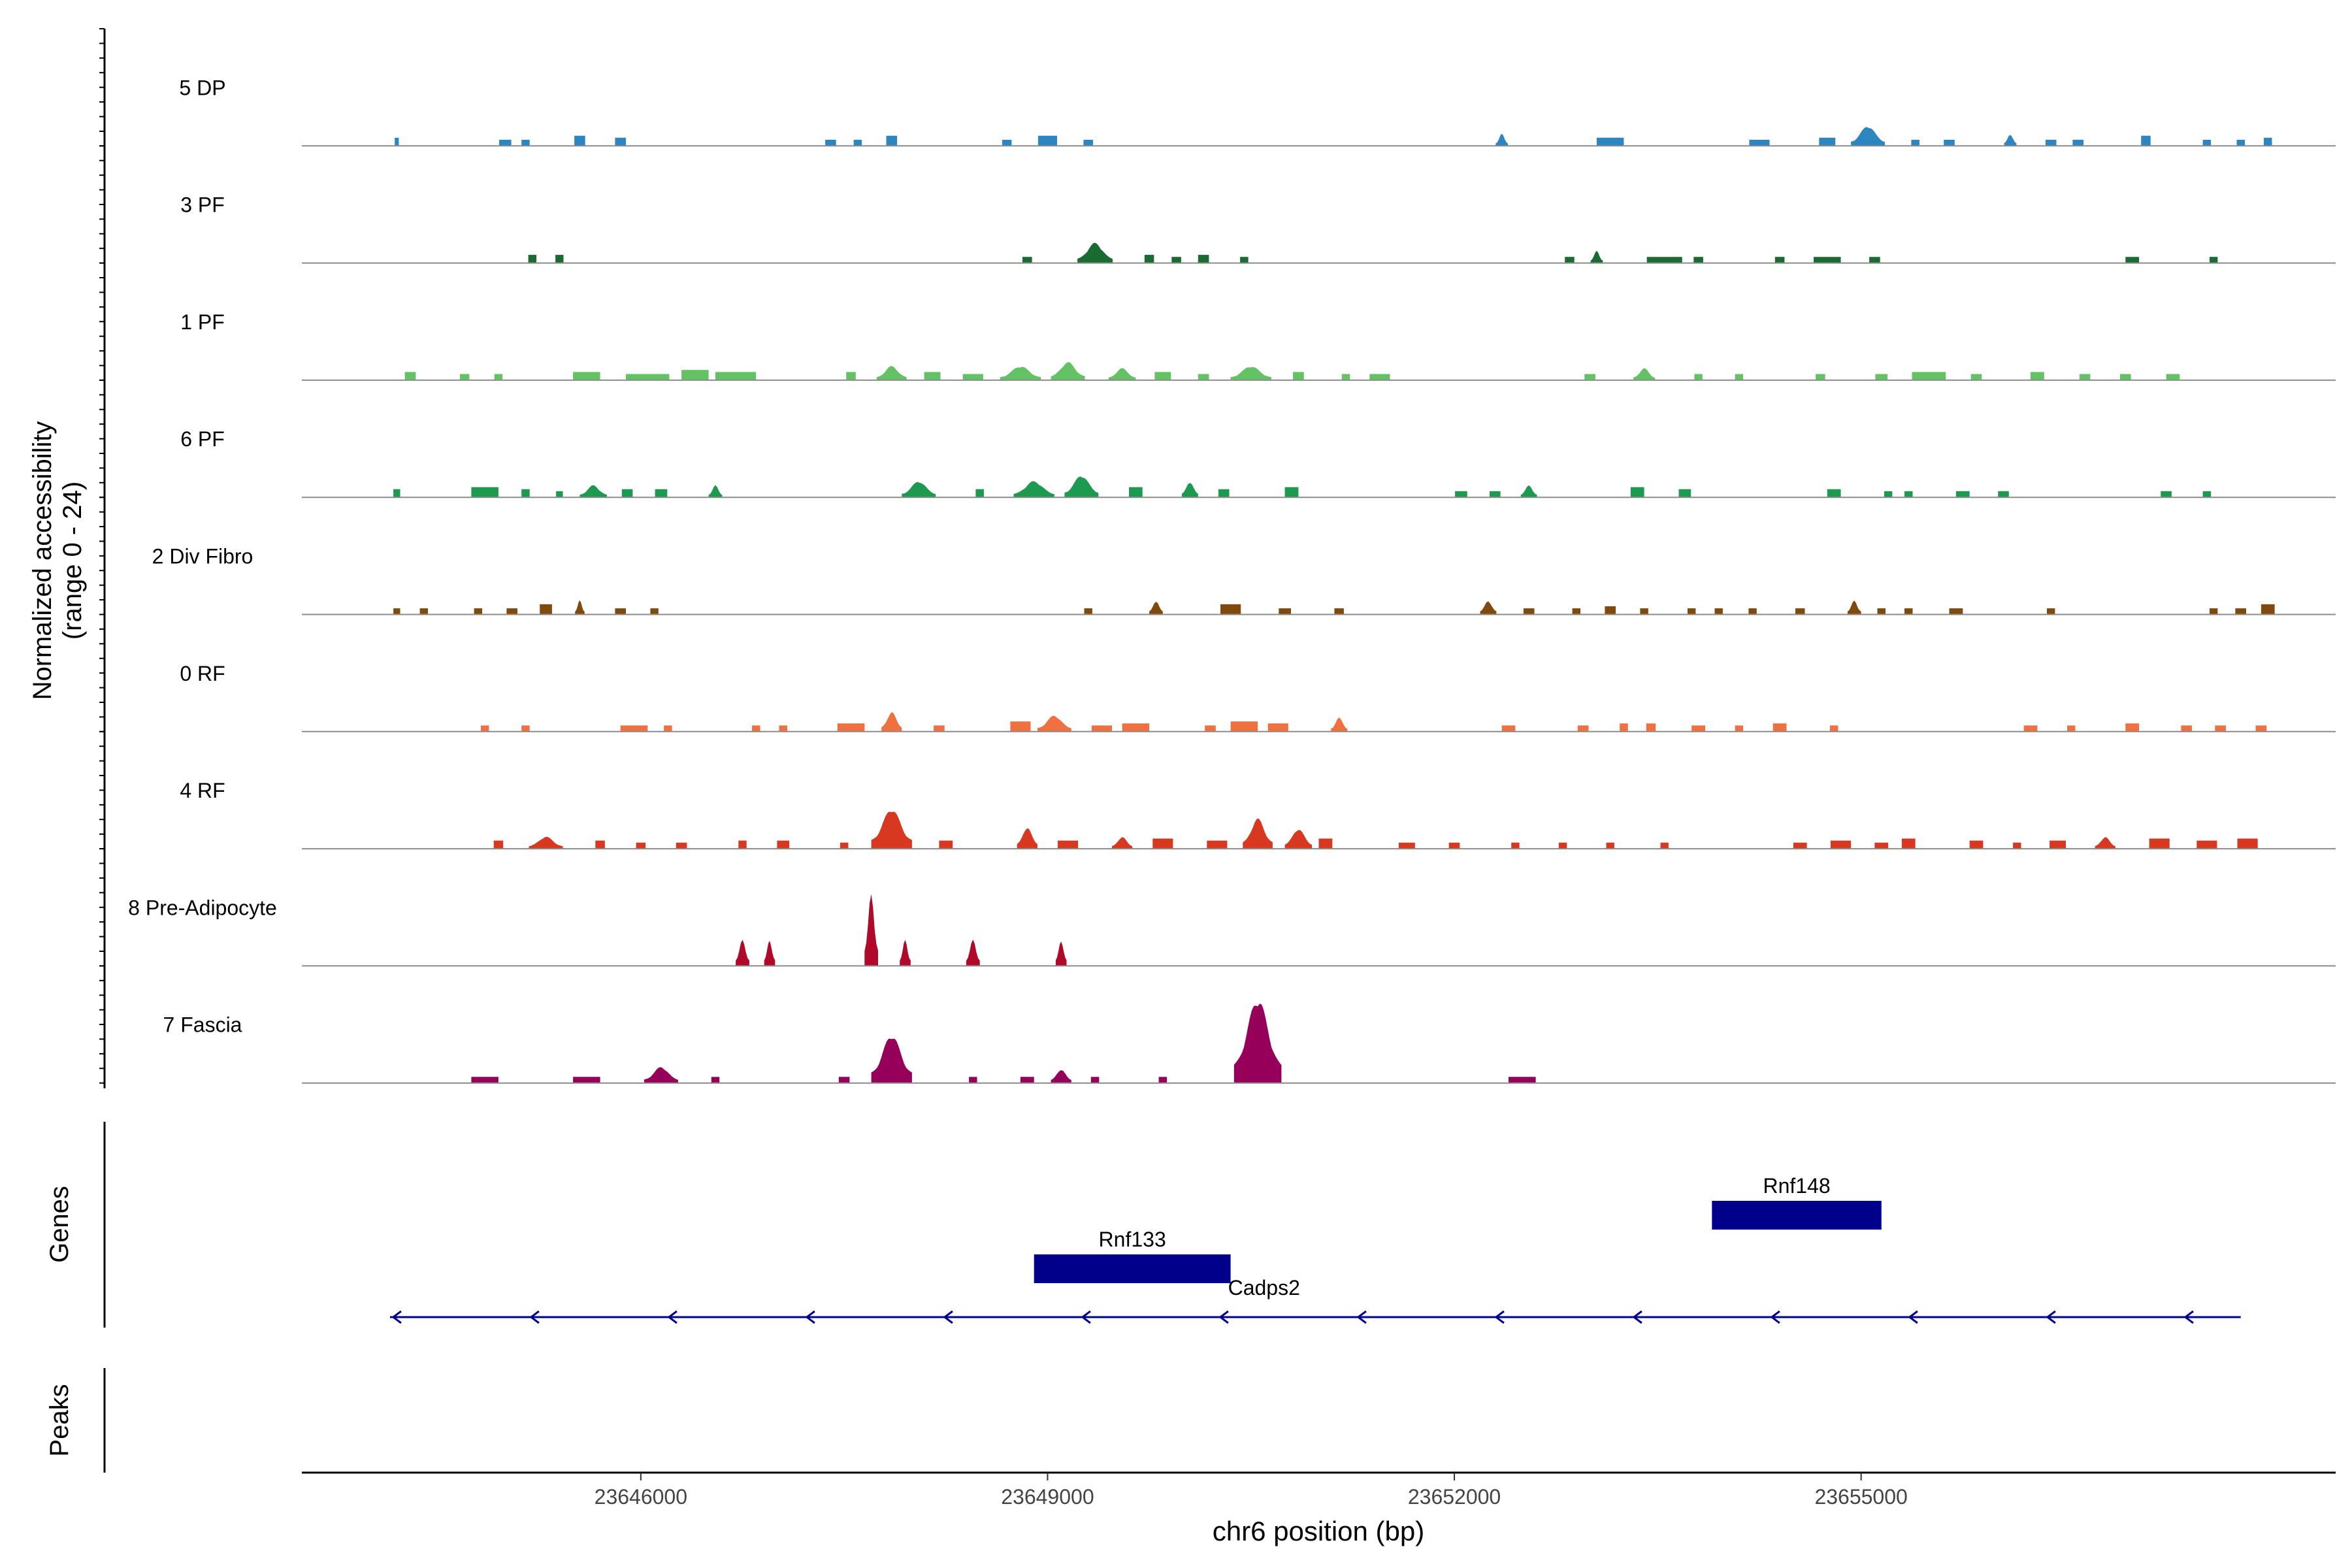  I want to click on track-label: 4 RF, so click(202, 790).